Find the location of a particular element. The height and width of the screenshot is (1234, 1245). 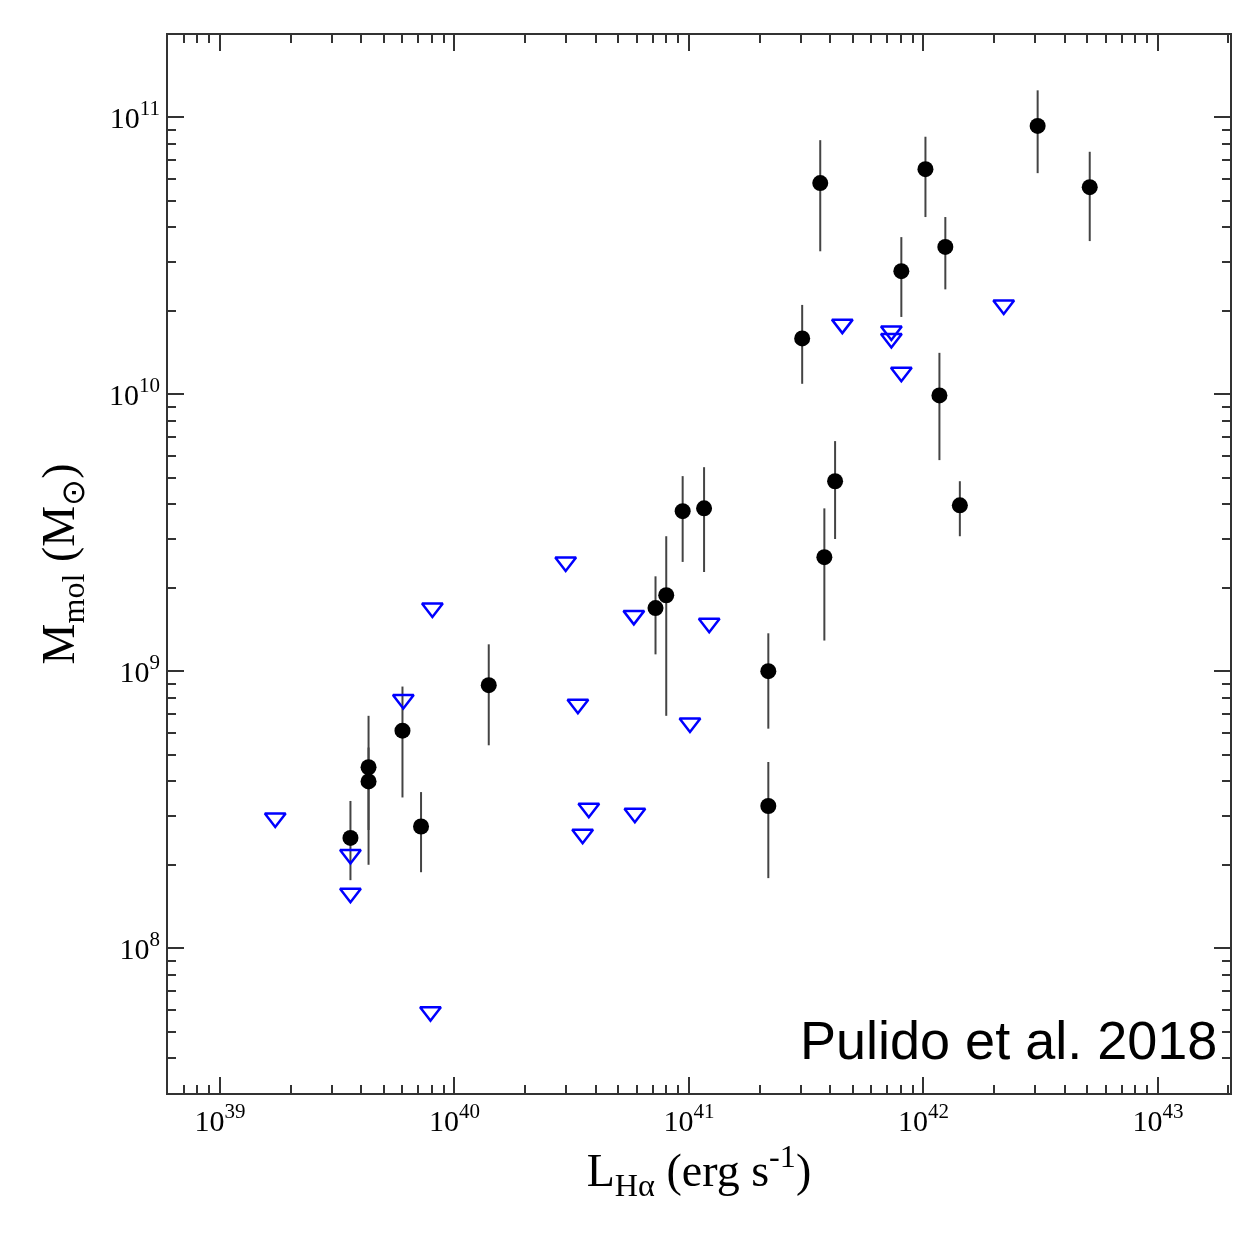

x-tick-label: 10$^{42}$ is located at coordinates (923, 1118).